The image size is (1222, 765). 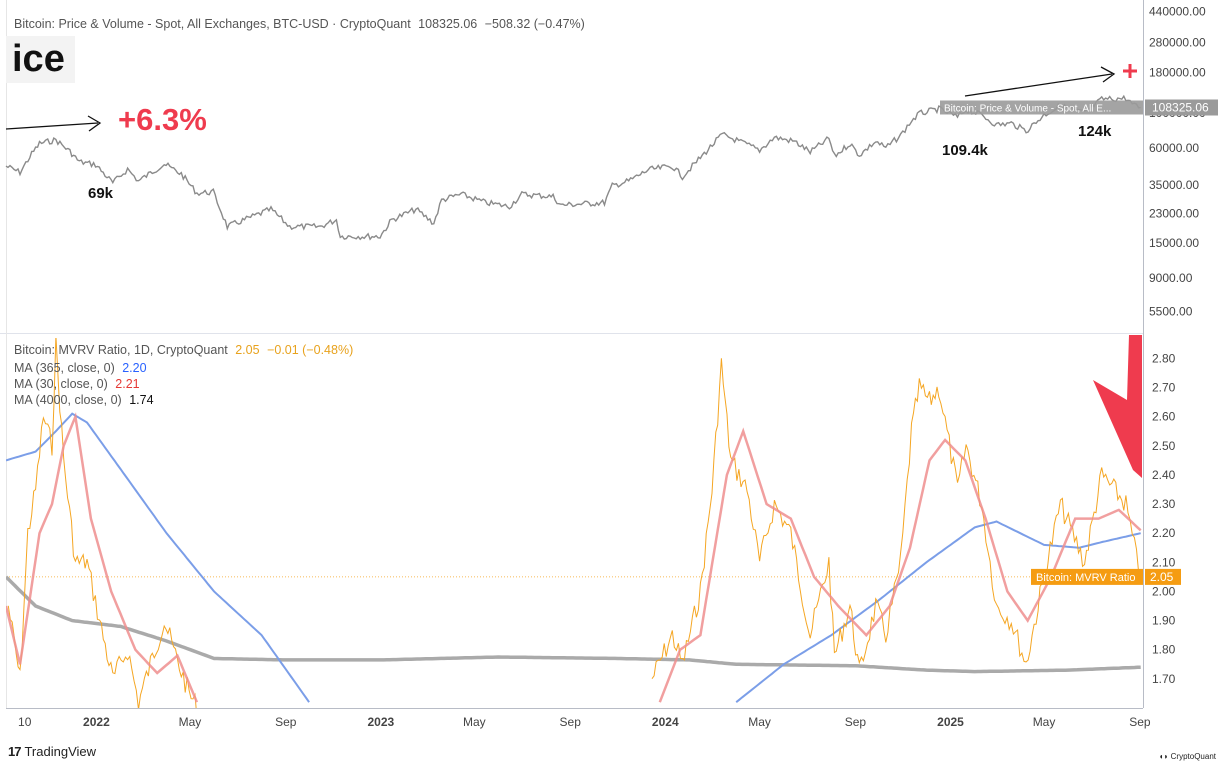 I want to click on price-tick-label: 280000.00, so click(x=1177, y=42).